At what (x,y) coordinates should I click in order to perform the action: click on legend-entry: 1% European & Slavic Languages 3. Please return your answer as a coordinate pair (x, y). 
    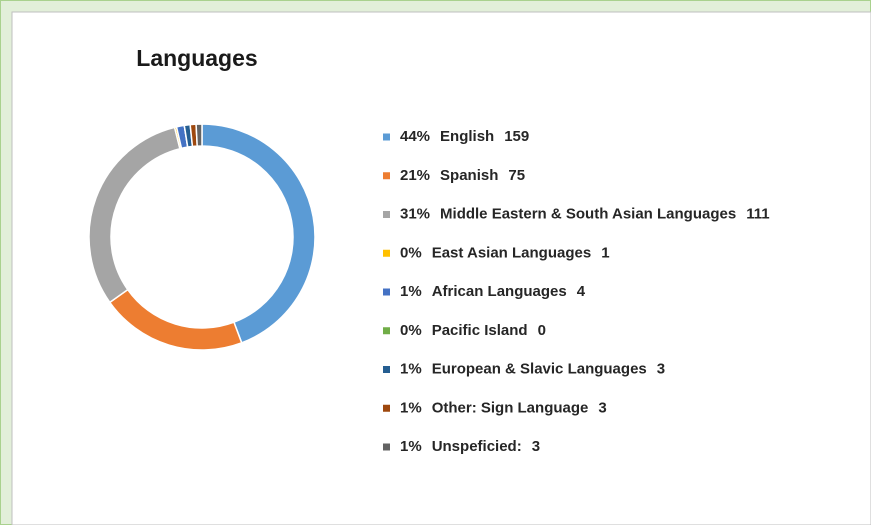
    Looking at the image, I should click on (532, 368).